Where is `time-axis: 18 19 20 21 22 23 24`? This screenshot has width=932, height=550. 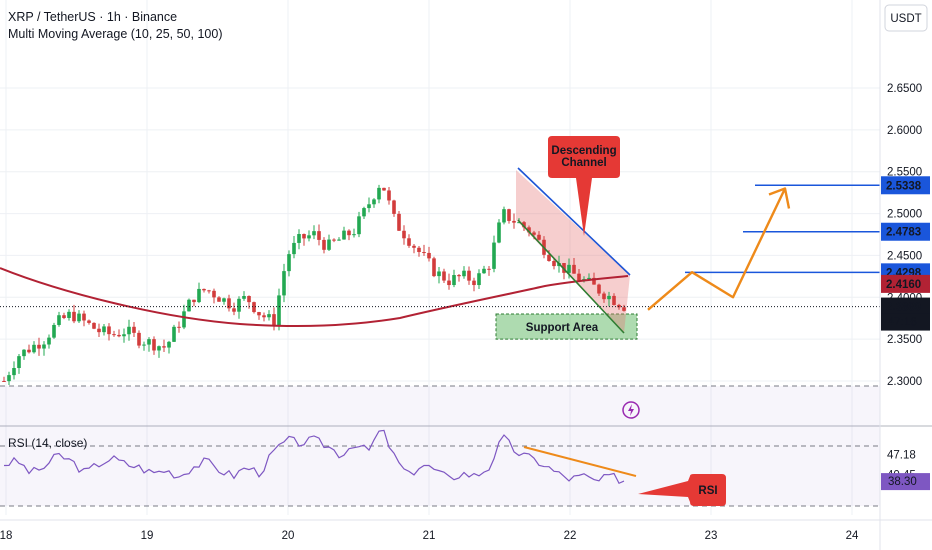
time-axis: 18 19 20 21 22 23 24 is located at coordinates (466, 530).